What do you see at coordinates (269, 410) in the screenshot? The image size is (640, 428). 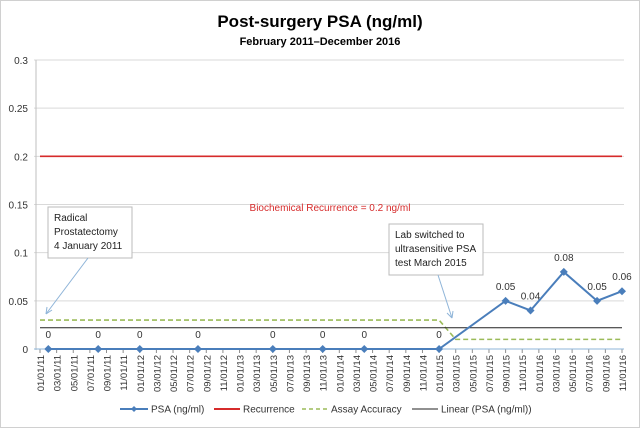 I see `legend-label: Recurrence` at bounding box center [269, 410].